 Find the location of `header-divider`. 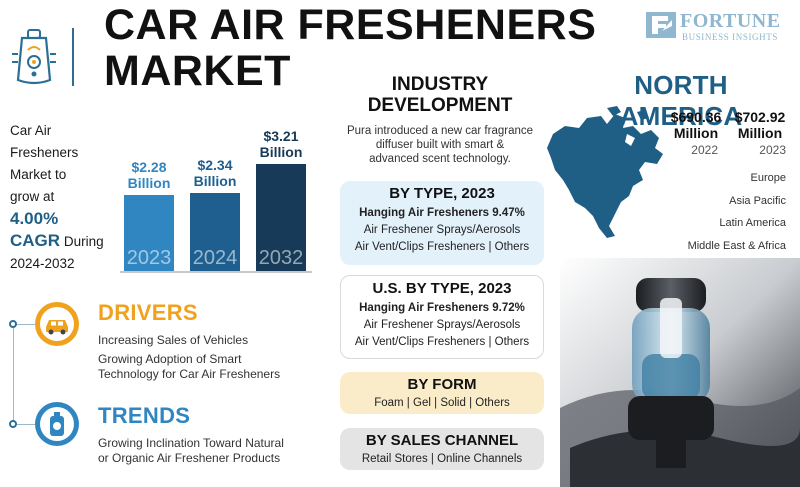

header-divider is located at coordinates (73, 57).